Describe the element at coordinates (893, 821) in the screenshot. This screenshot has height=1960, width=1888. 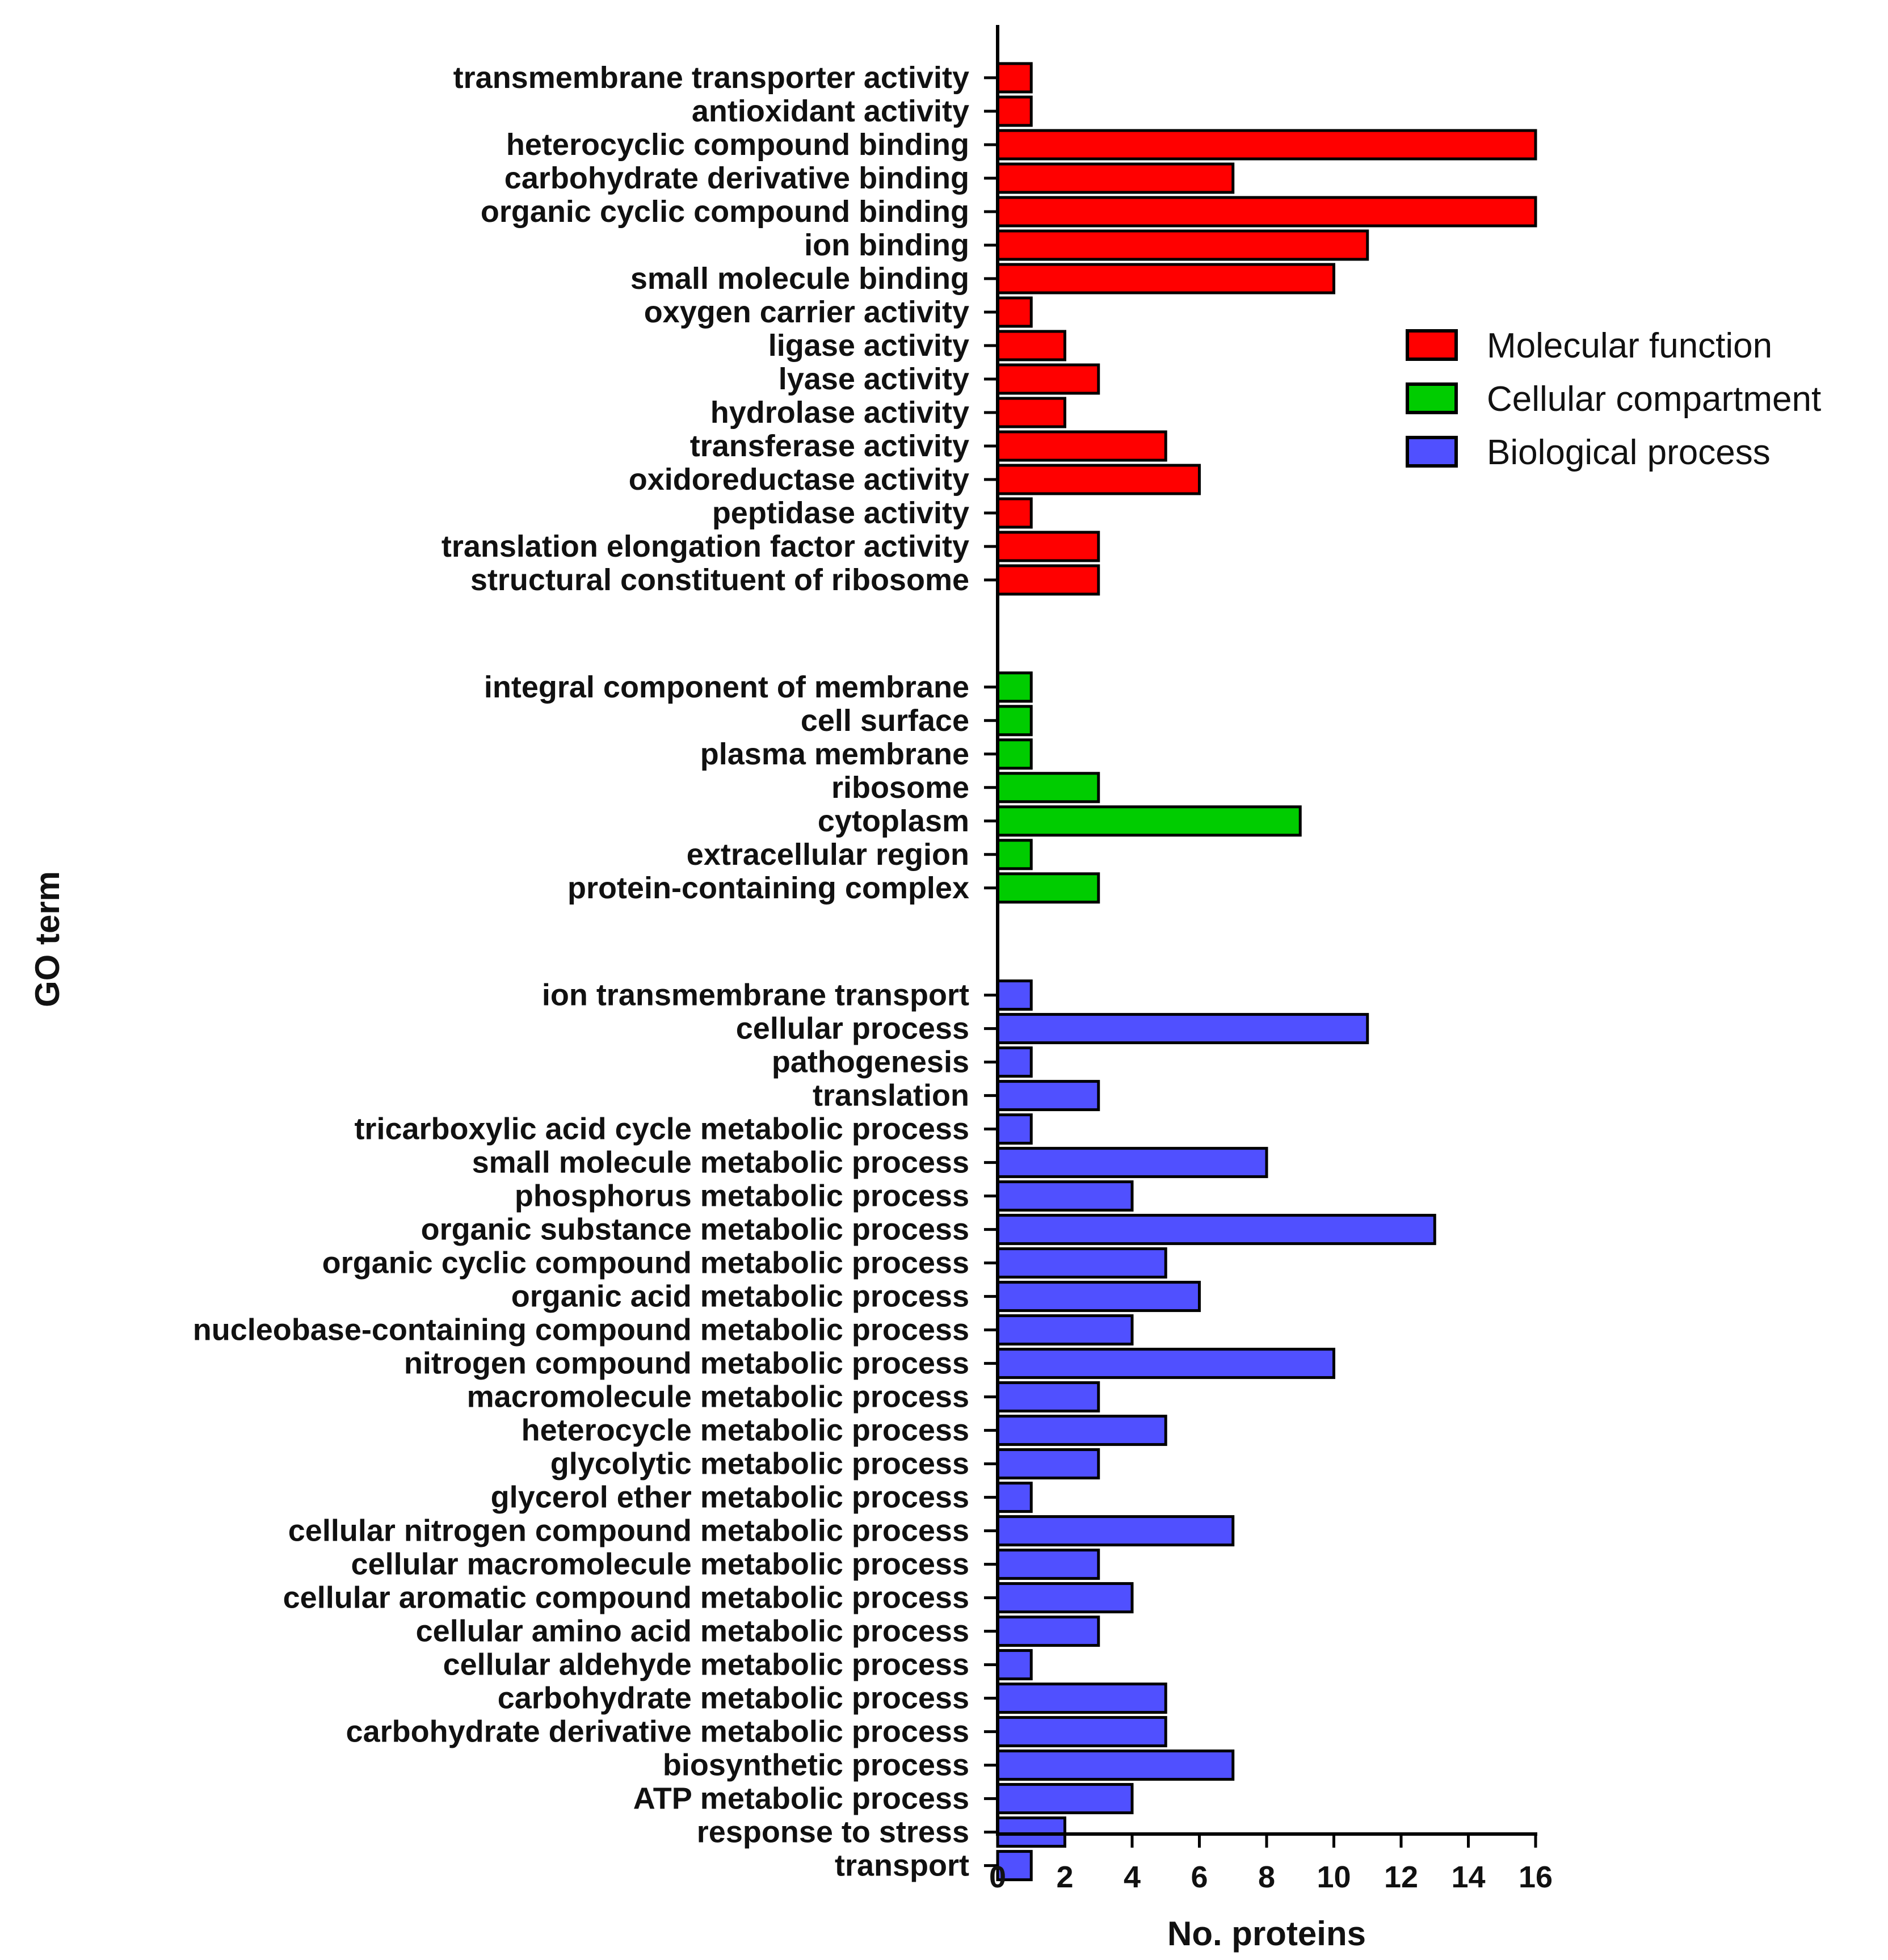
I see `category-label: cytoplasm` at that location.